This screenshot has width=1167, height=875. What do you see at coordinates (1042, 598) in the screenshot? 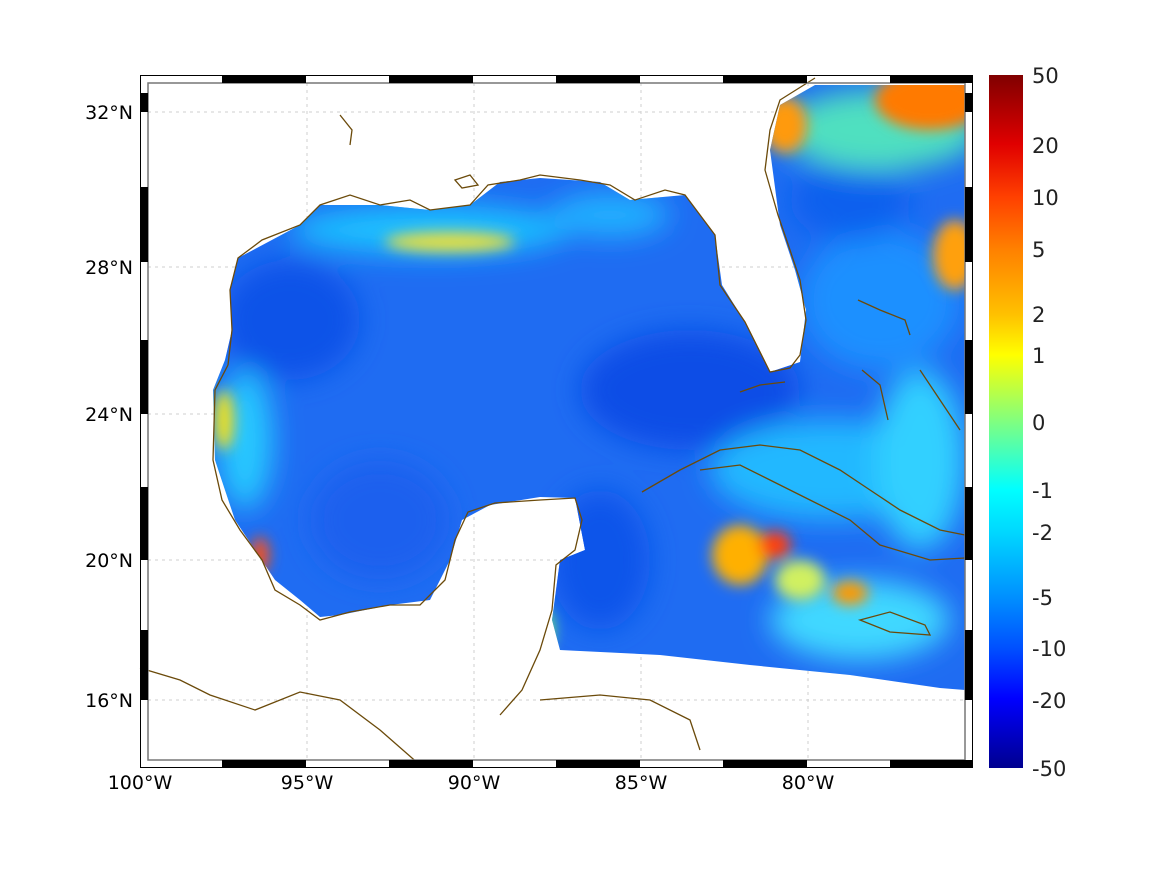
I see `colorbar-tick-label: -5` at bounding box center [1042, 598].